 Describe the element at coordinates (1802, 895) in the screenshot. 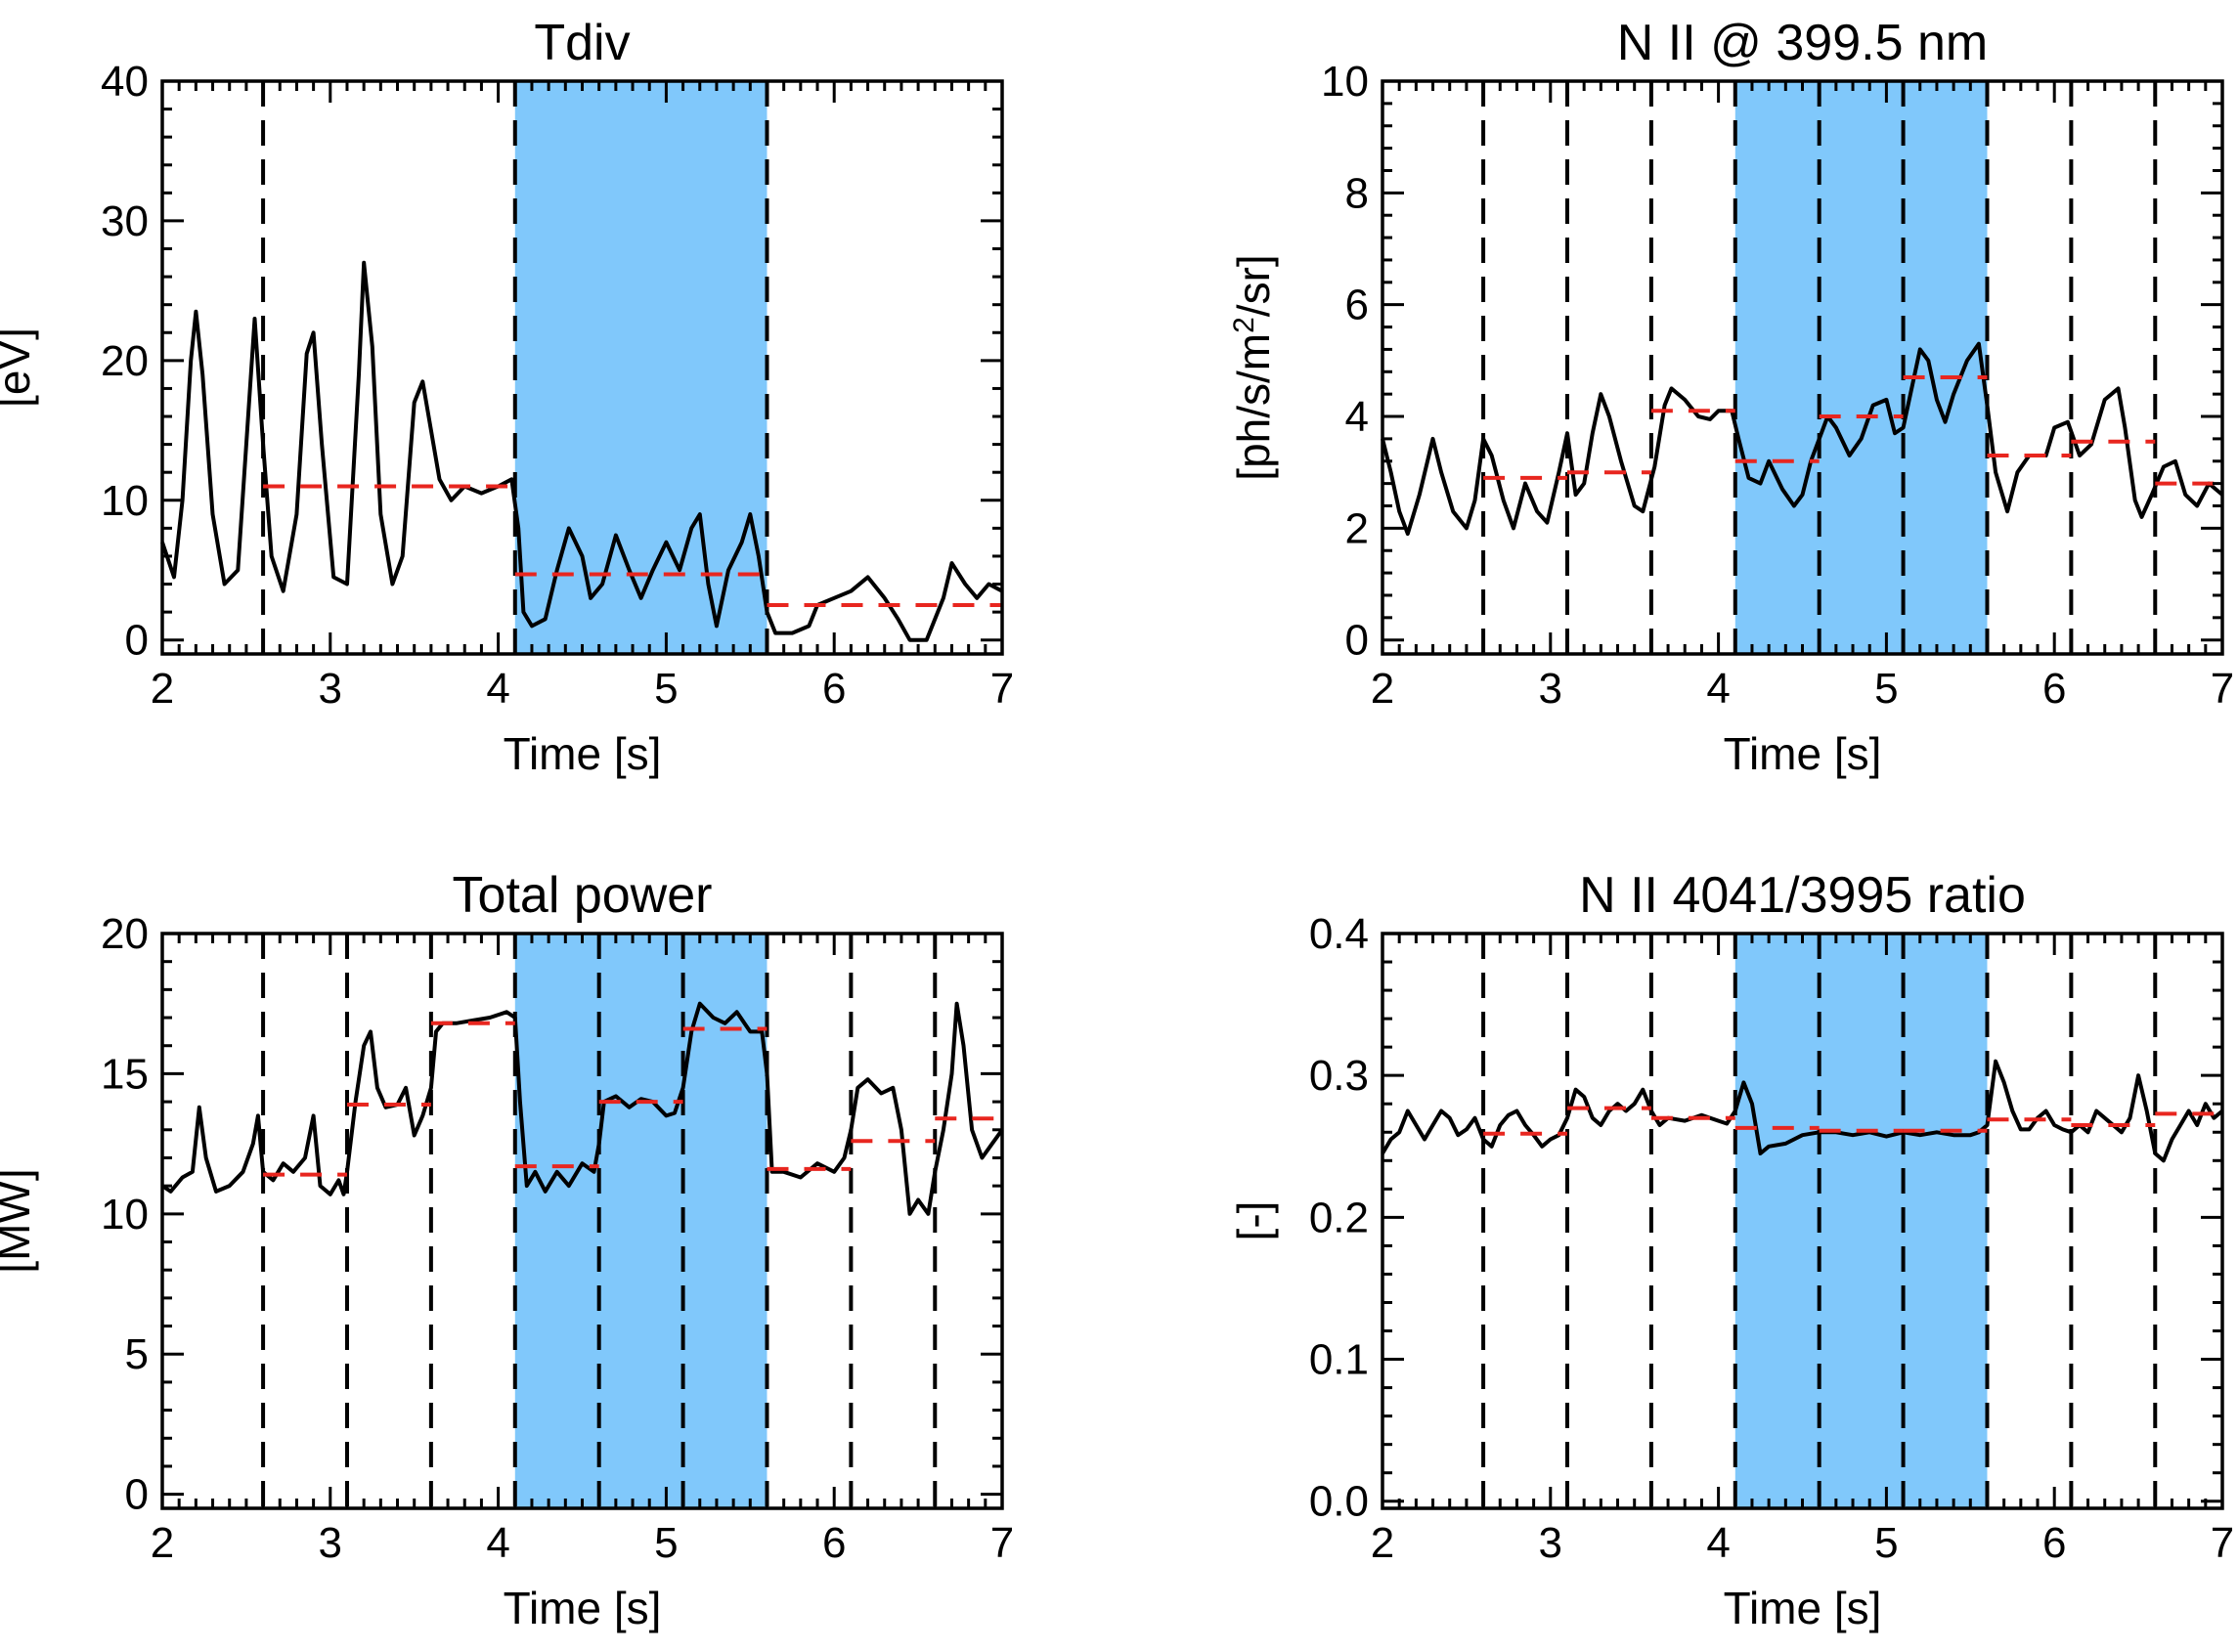

I see `chart-title: N II 4041/3995 ratio` at that location.